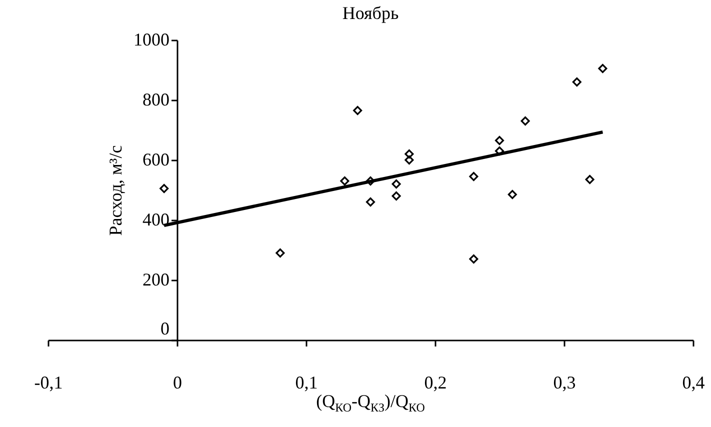 The image size is (711, 427). What do you see at coordinates (370, 13) in the screenshot?
I see `chart-title: Ноябрь` at bounding box center [370, 13].